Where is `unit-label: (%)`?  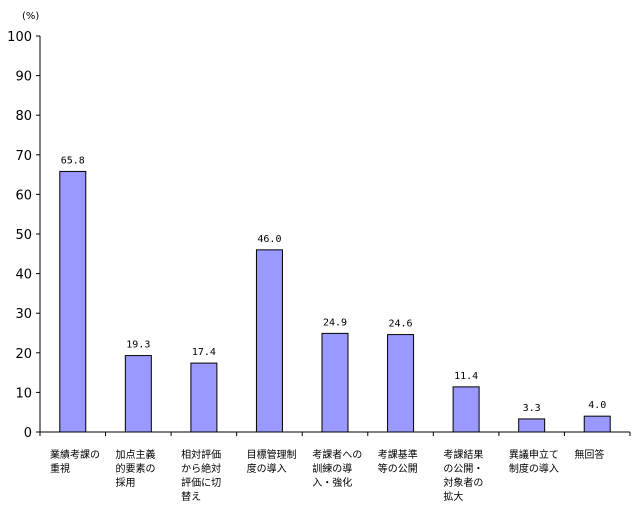 unit-label: (%) is located at coordinates (30, 16).